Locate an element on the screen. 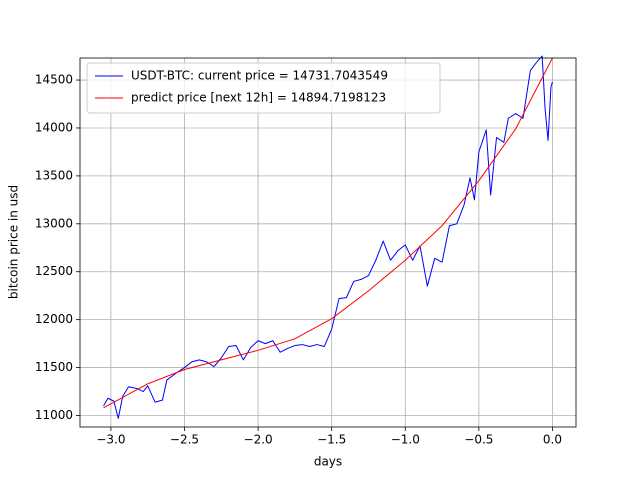 The image size is (640, 480). y-axis-label: bitcoin price in usd is located at coordinates (14, 242).